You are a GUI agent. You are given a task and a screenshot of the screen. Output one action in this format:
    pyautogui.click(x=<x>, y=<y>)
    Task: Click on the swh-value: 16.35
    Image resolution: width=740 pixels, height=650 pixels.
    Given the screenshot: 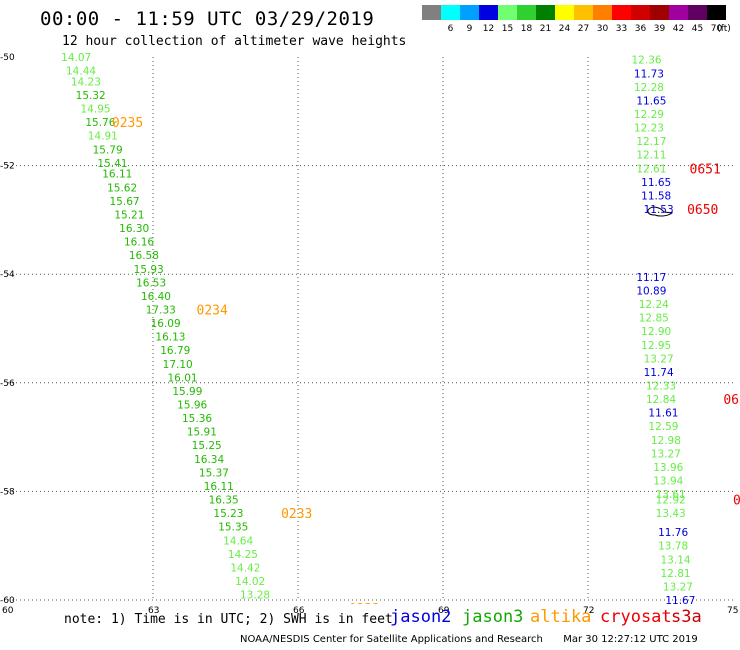 What is the action you would take?
    pyautogui.click(x=224, y=501)
    